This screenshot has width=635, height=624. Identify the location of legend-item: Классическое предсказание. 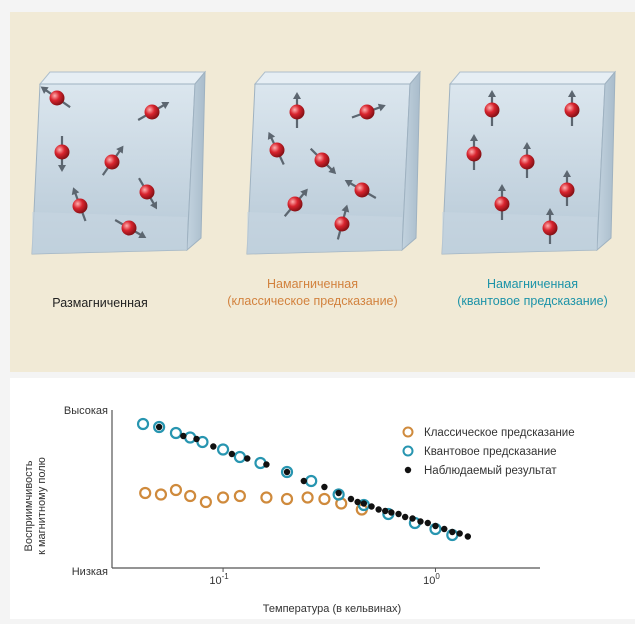
(488, 432).